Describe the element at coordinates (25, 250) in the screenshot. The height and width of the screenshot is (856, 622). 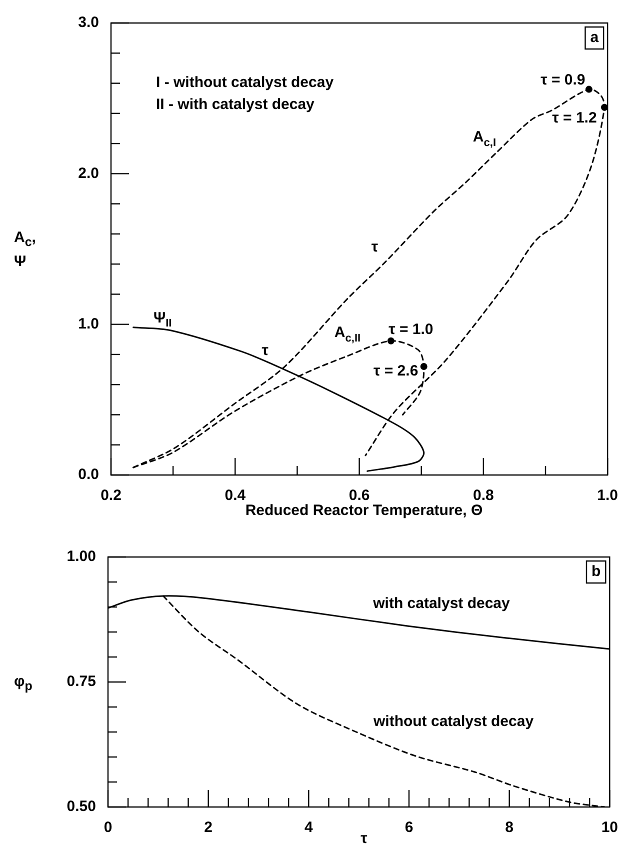
I see `y-axis-title: A$_{c}$, Ψ` at that location.